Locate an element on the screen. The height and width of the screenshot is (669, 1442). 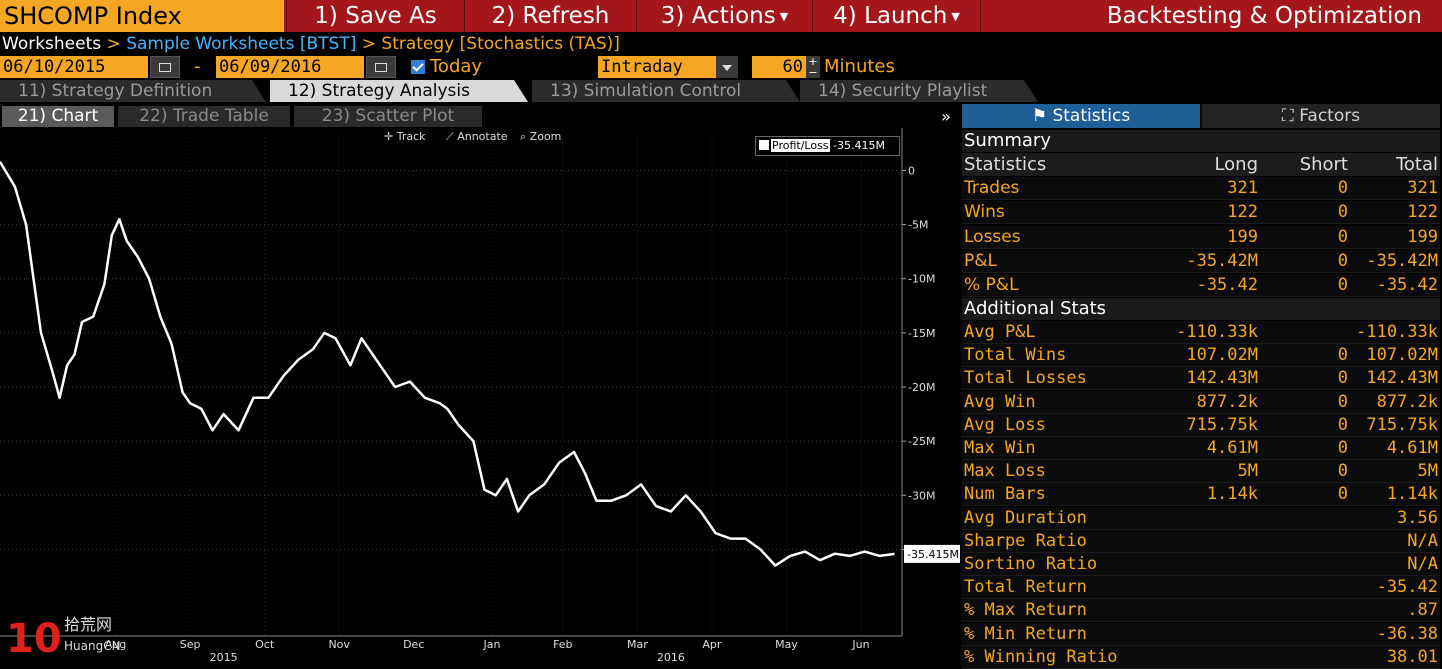
track-tool: ✛ Track is located at coordinates (405, 137).